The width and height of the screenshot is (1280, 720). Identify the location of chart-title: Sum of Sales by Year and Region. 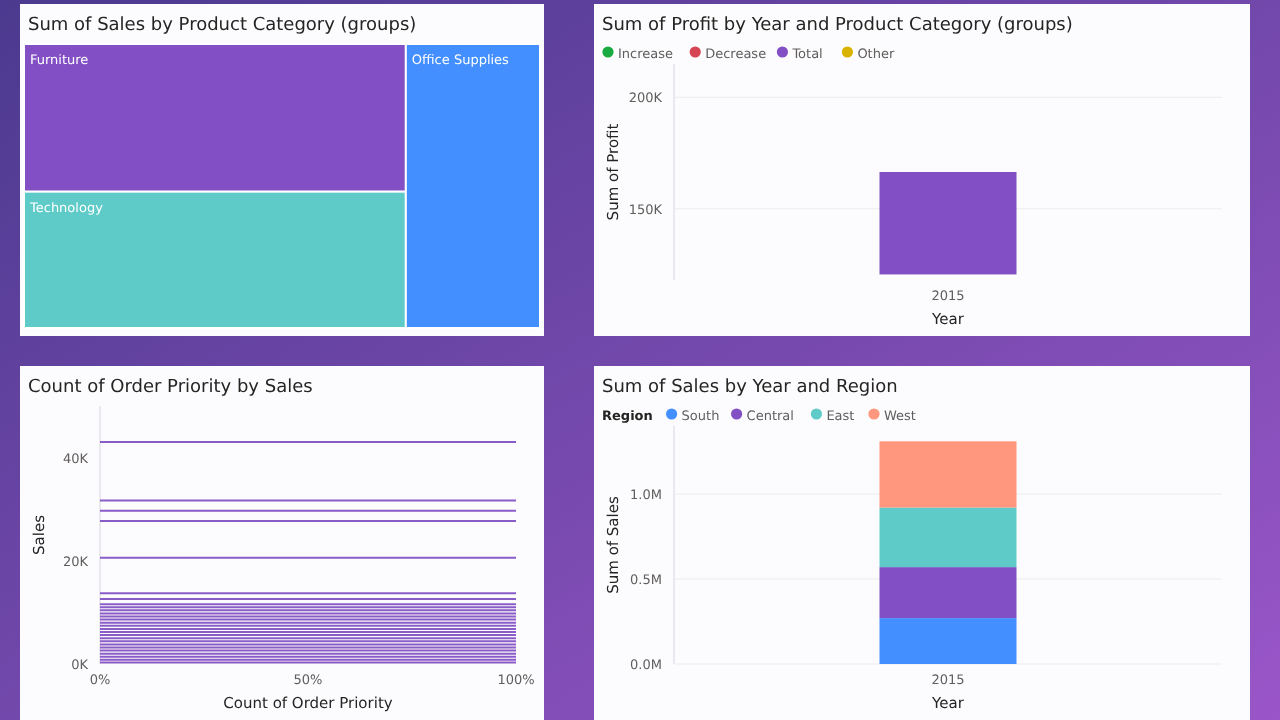
(750, 388).